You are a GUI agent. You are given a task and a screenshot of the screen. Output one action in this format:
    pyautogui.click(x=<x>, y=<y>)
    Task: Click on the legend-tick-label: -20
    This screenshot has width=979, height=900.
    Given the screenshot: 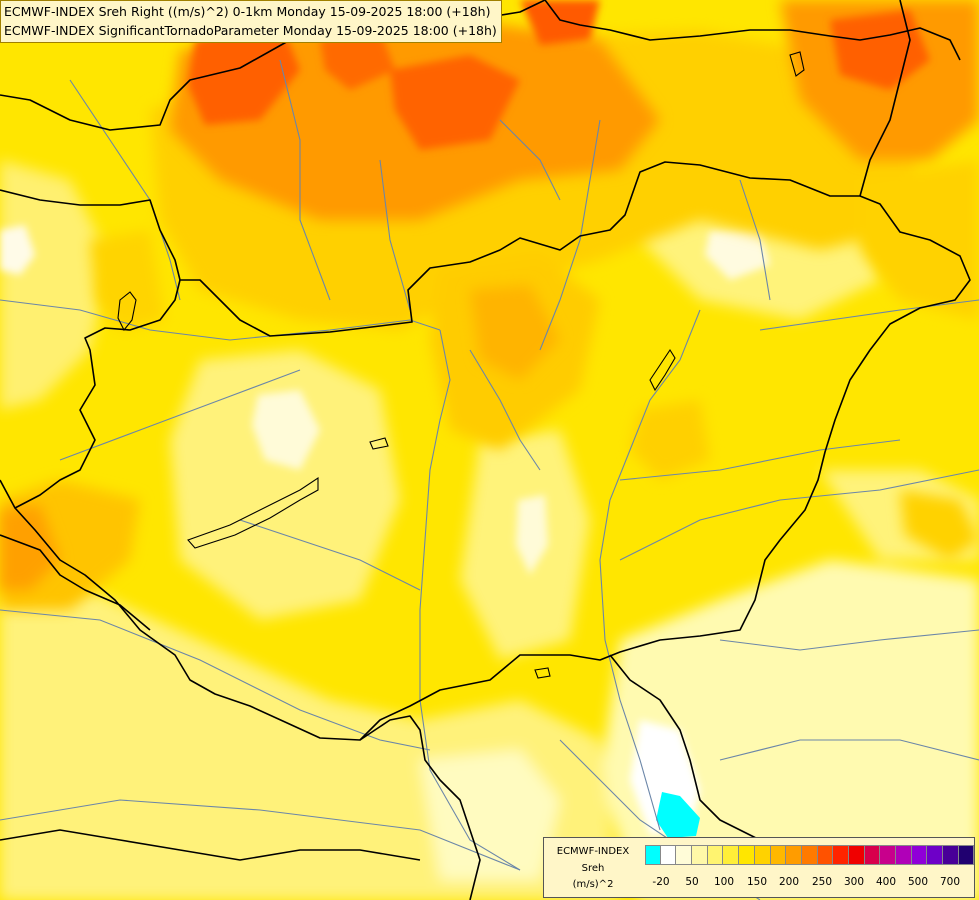 What is the action you would take?
    pyautogui.click(x=661, y=882)
    